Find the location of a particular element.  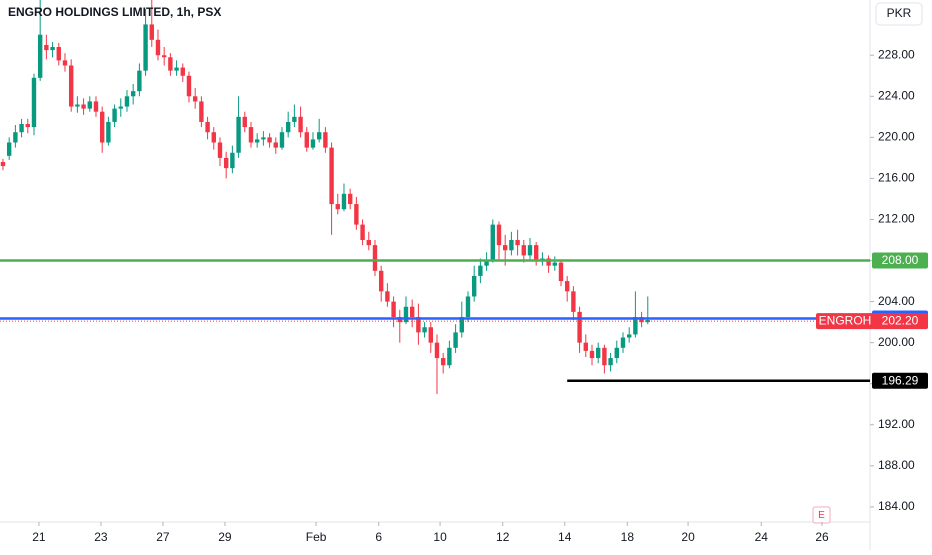

y-tick-label: 212.00 is located at coordinates (896, 219).